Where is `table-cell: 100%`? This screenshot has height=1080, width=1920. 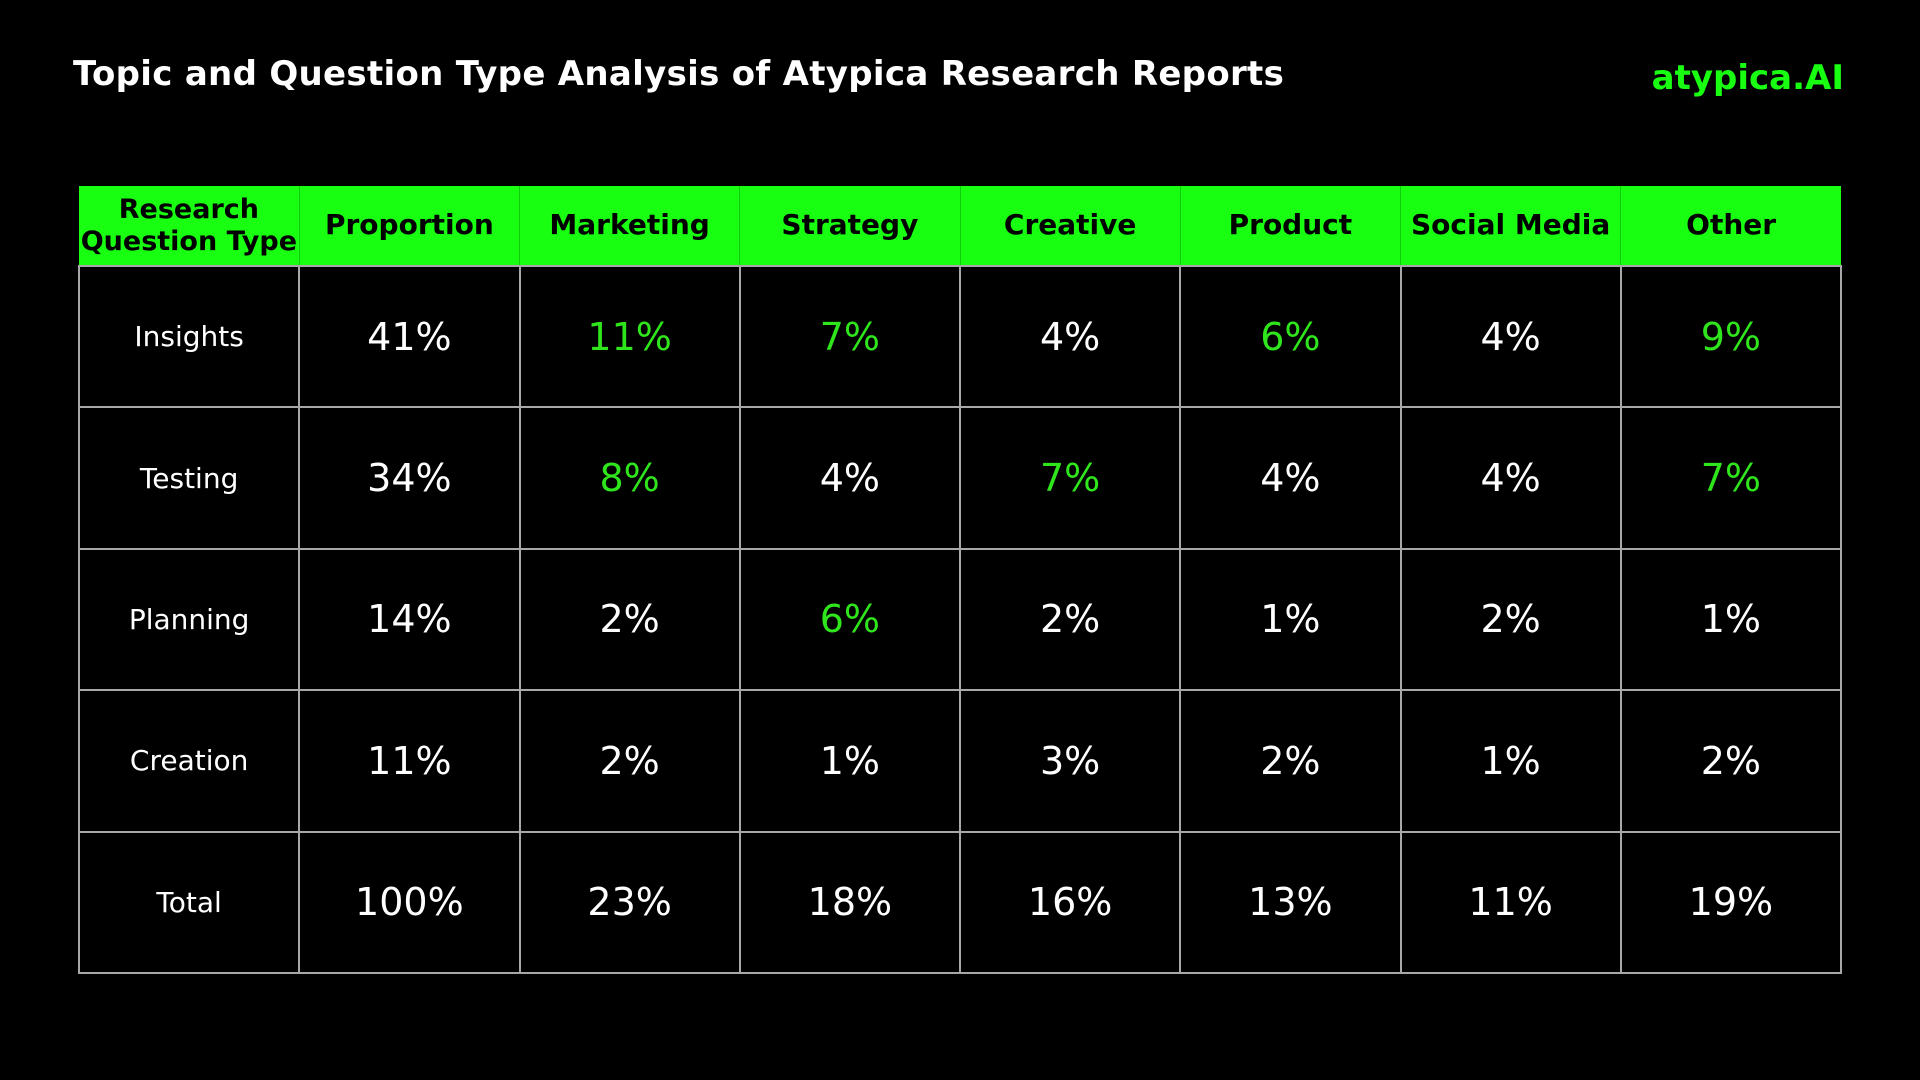 table-cell: 100% is located at coordinates (409, 902).